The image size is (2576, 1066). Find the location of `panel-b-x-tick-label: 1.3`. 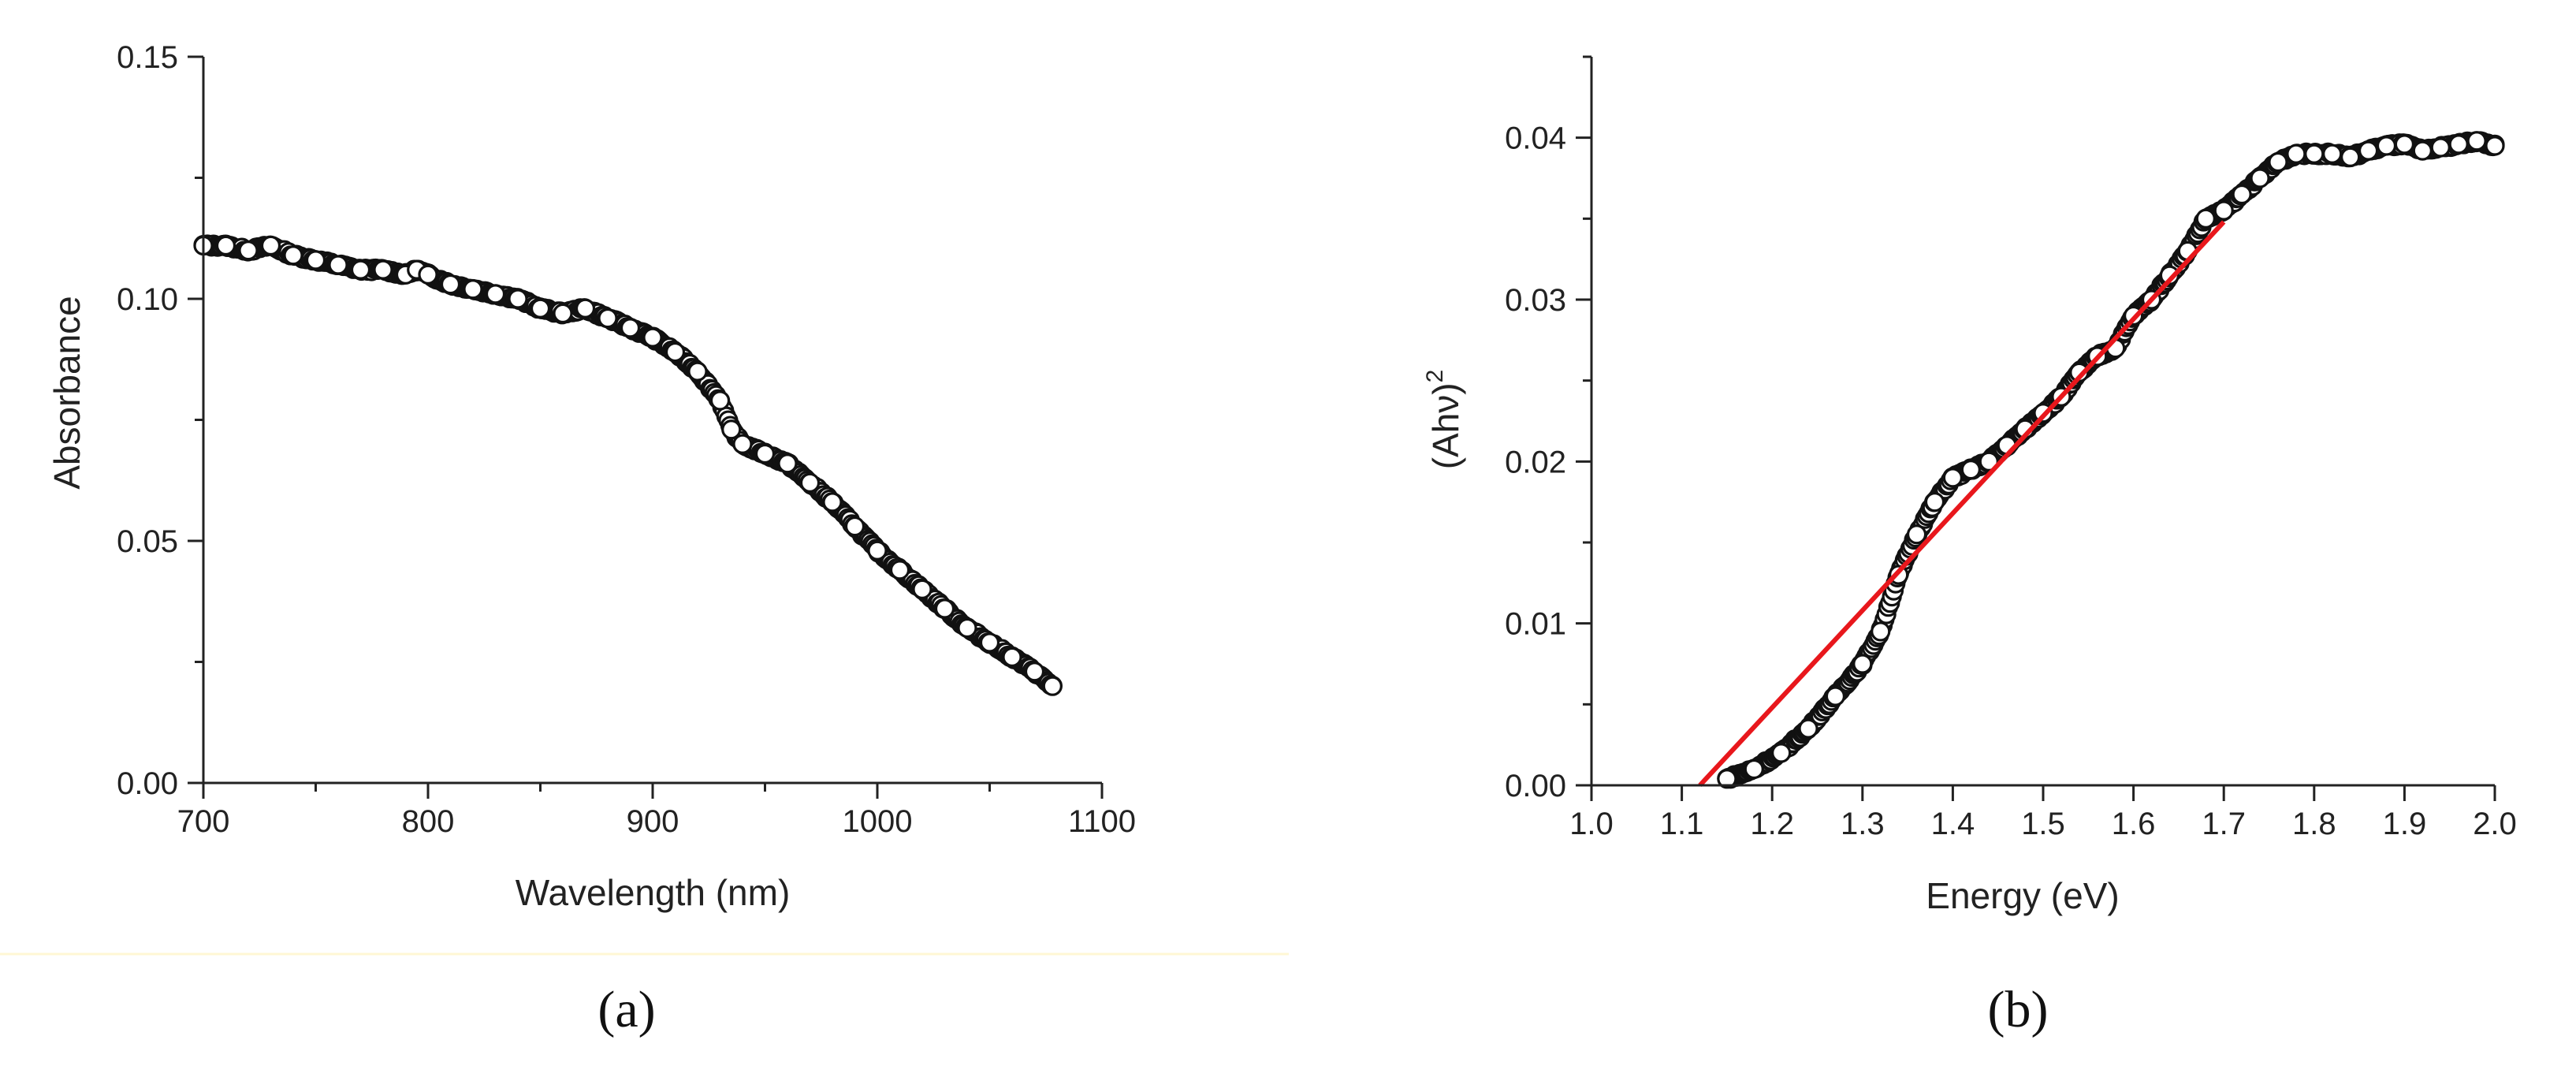

panel-b-x-tick-label: 1.3 is located at coordinates (1863, 824).